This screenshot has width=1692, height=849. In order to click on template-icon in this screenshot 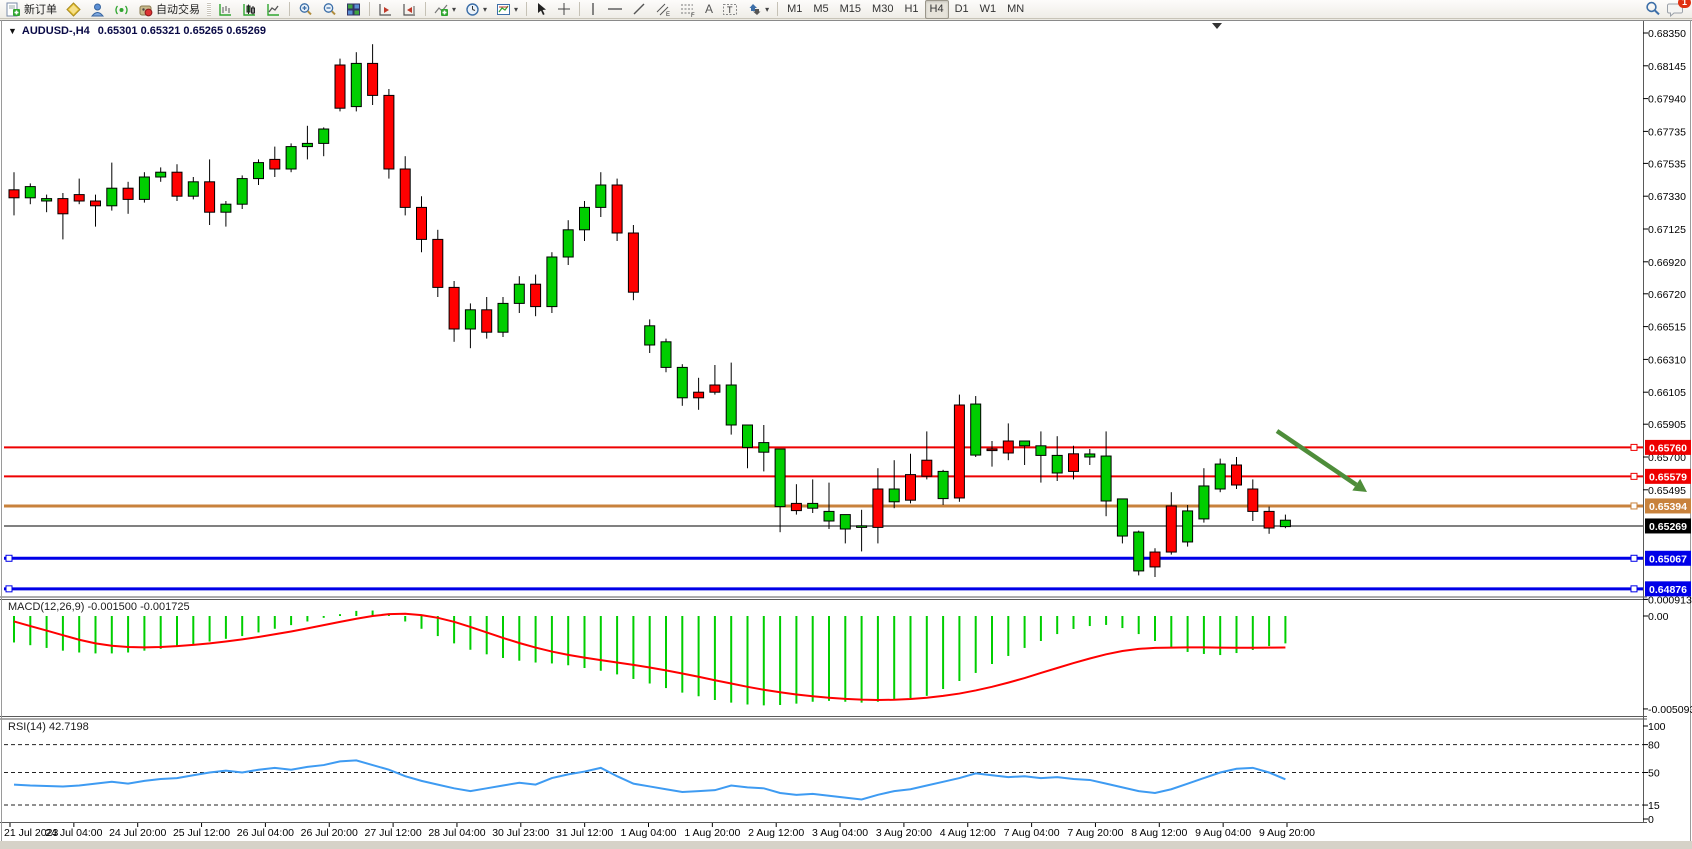, I will do `click(504, 9)`.